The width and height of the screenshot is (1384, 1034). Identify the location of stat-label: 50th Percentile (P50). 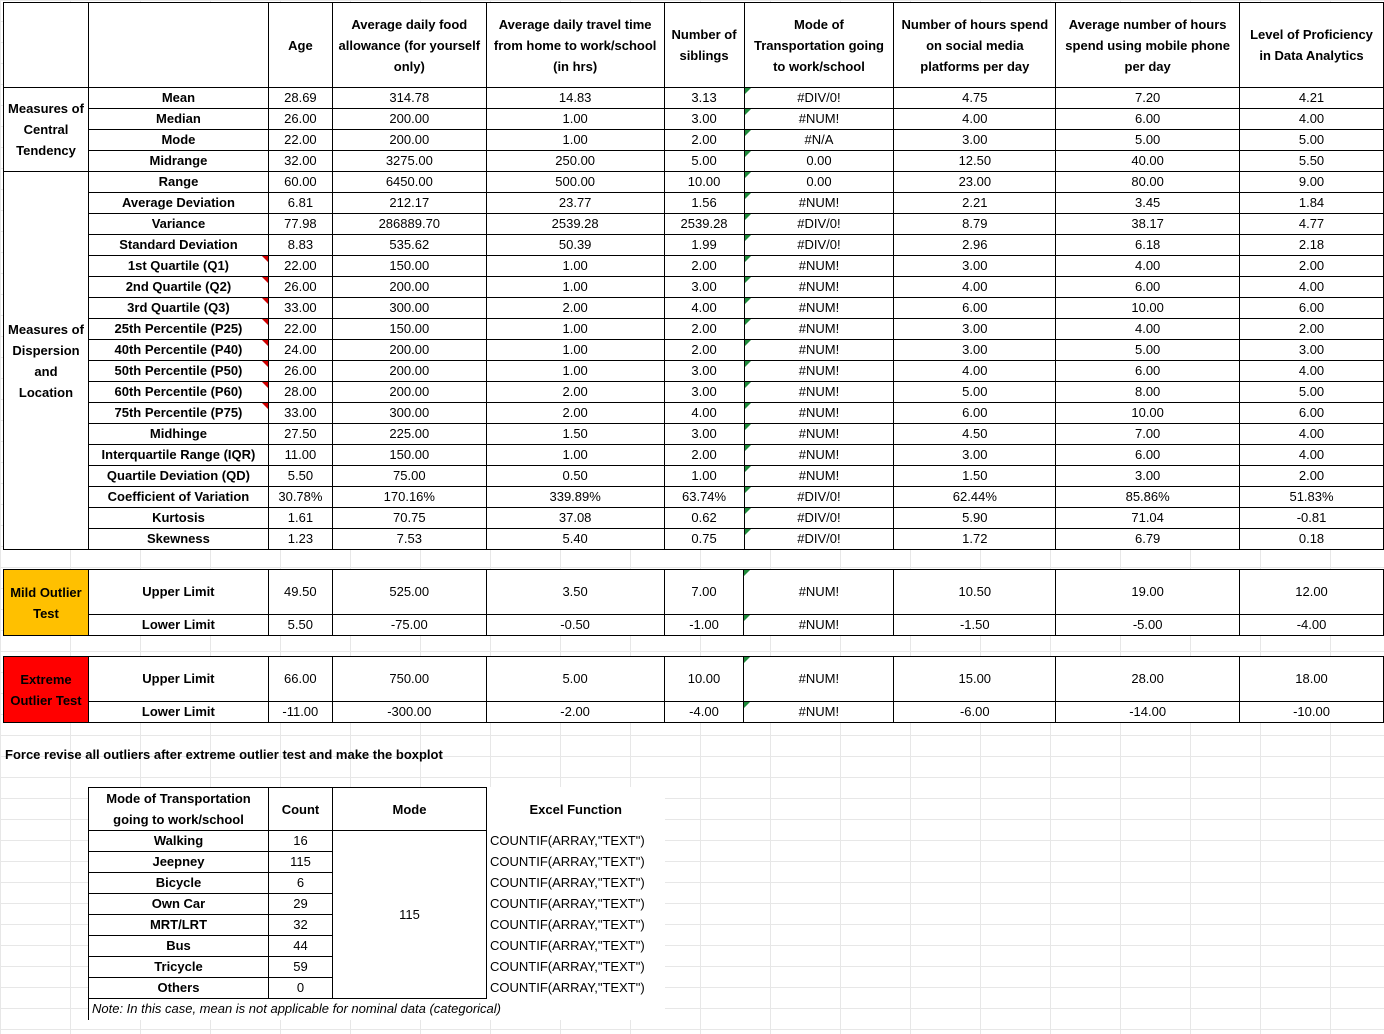
(178, 371).